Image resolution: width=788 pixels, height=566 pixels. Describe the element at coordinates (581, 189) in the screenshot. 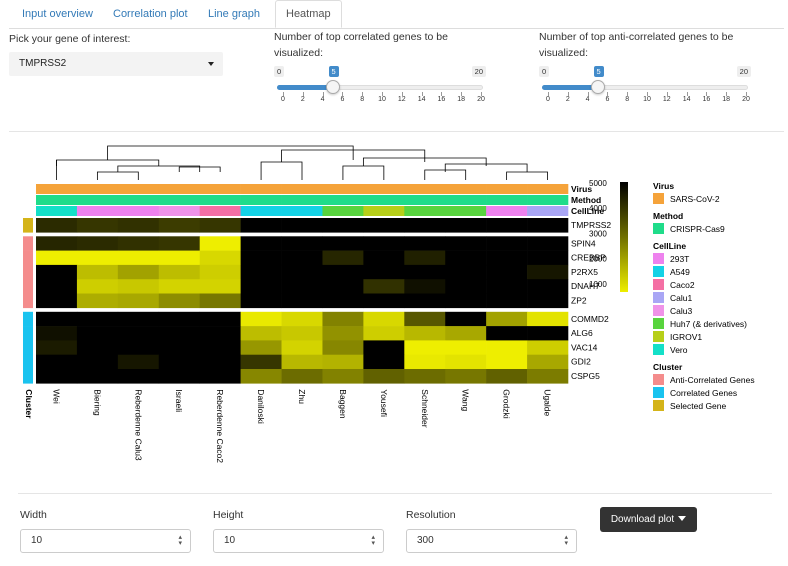

I see `annotation-title: Virus` at that location.